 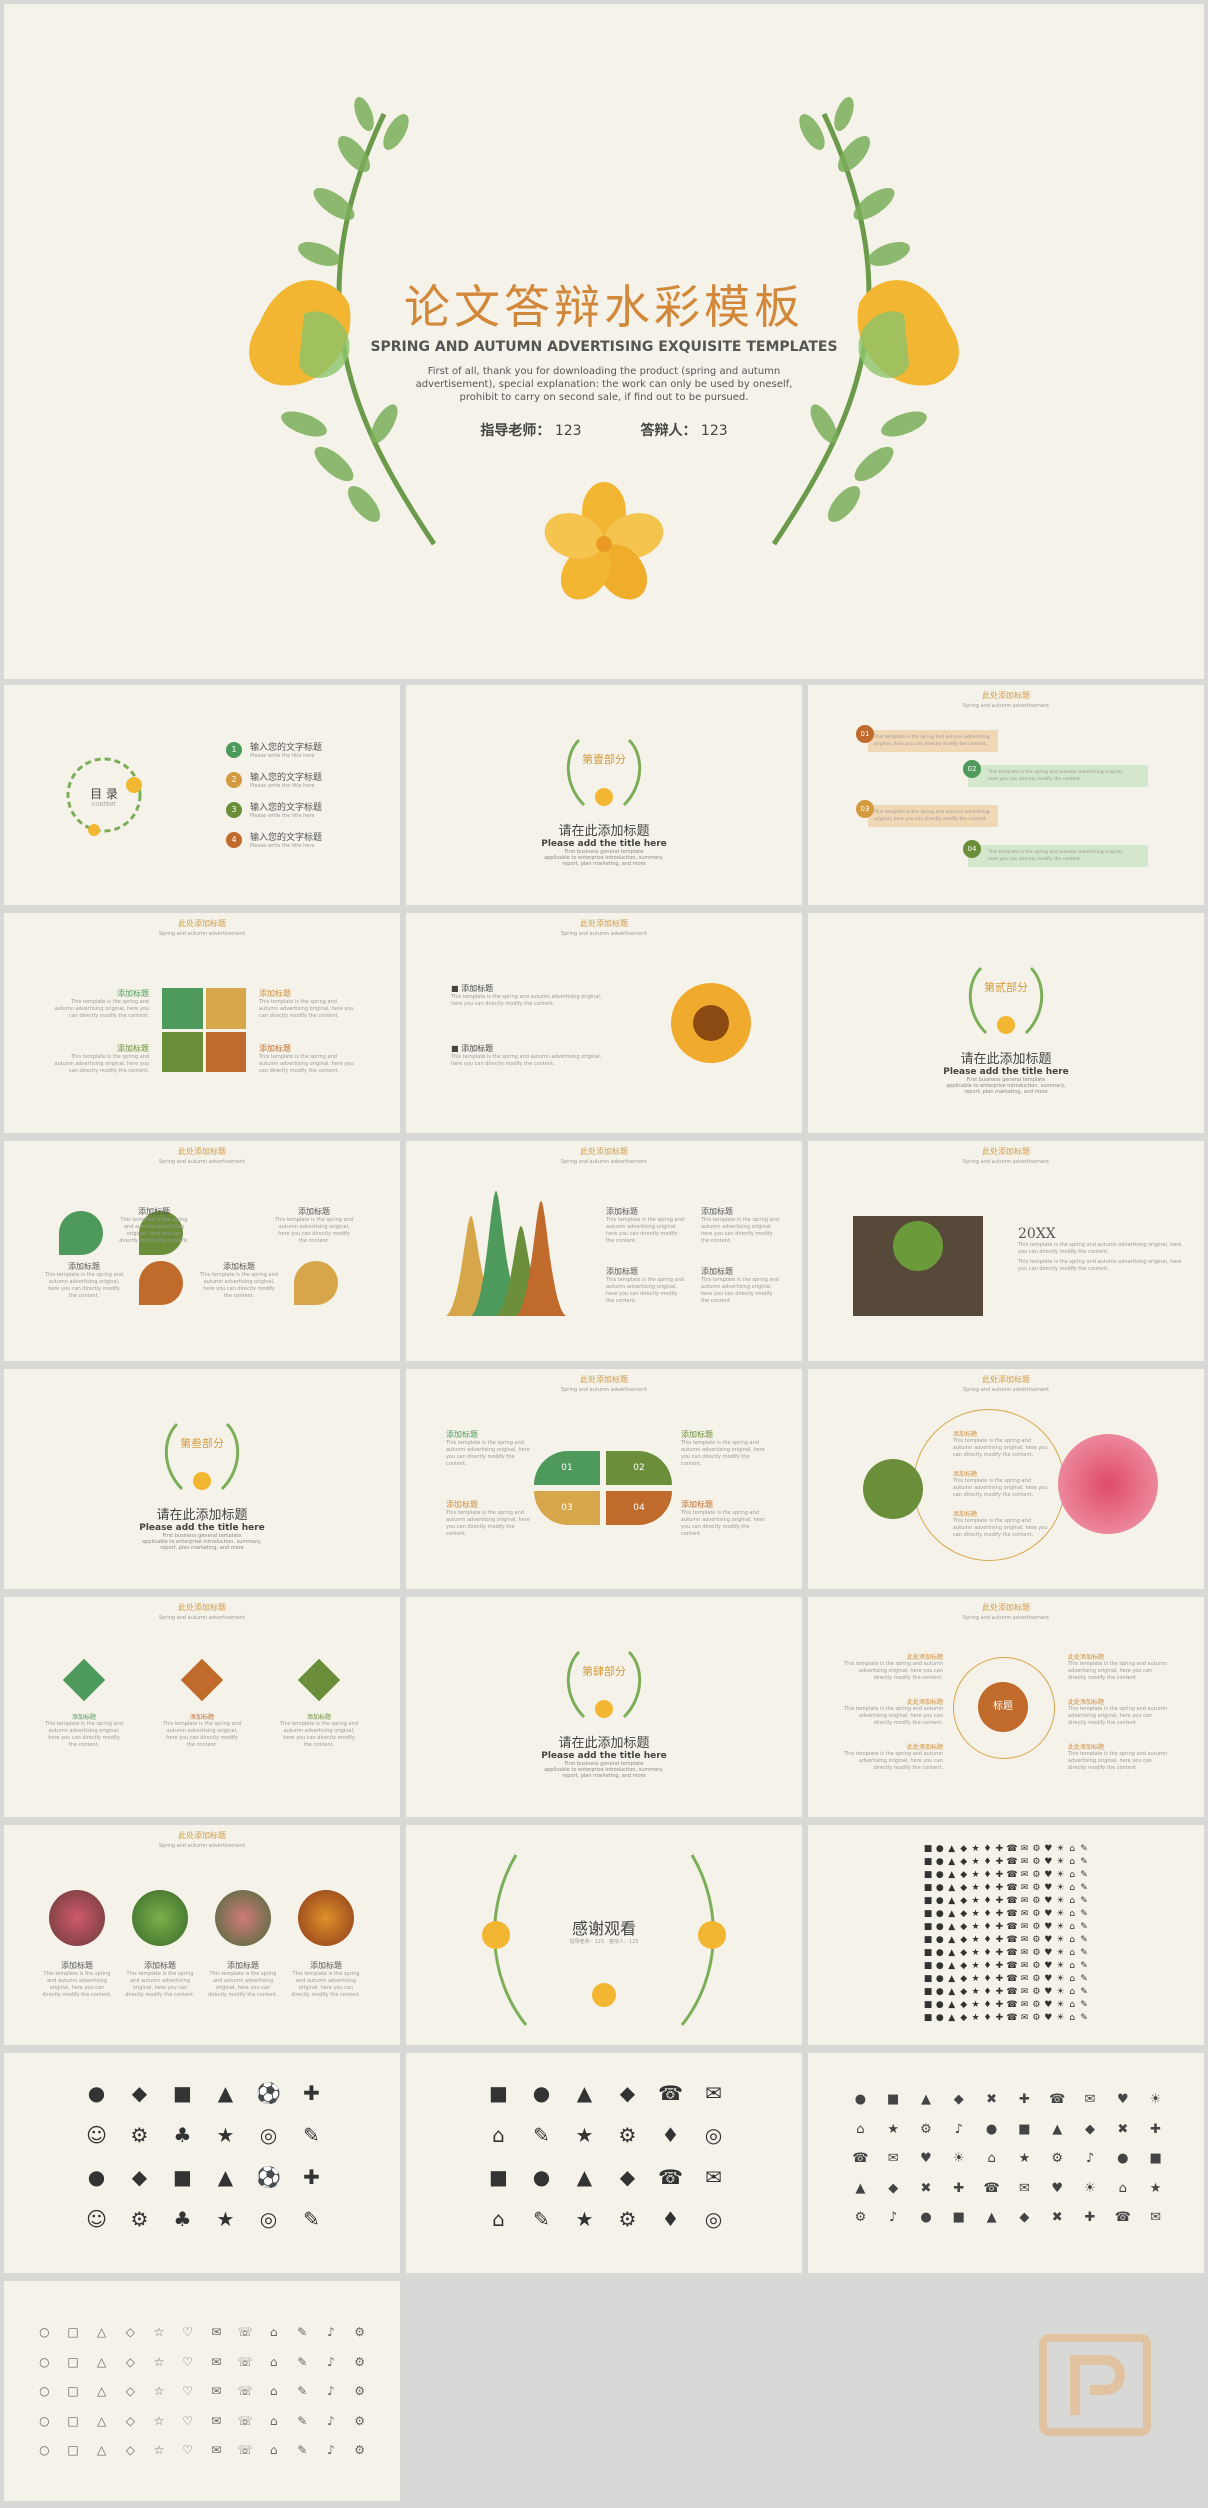 I want to click on quadrant: 04, so click(x=639, y=1508).